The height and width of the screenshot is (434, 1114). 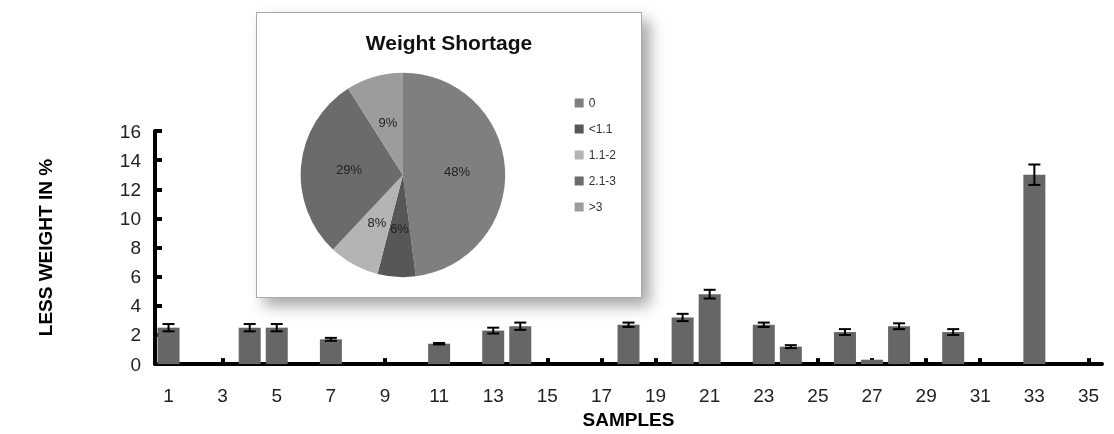 I want to click on data-label: 8%, so click(x=377, y=222).